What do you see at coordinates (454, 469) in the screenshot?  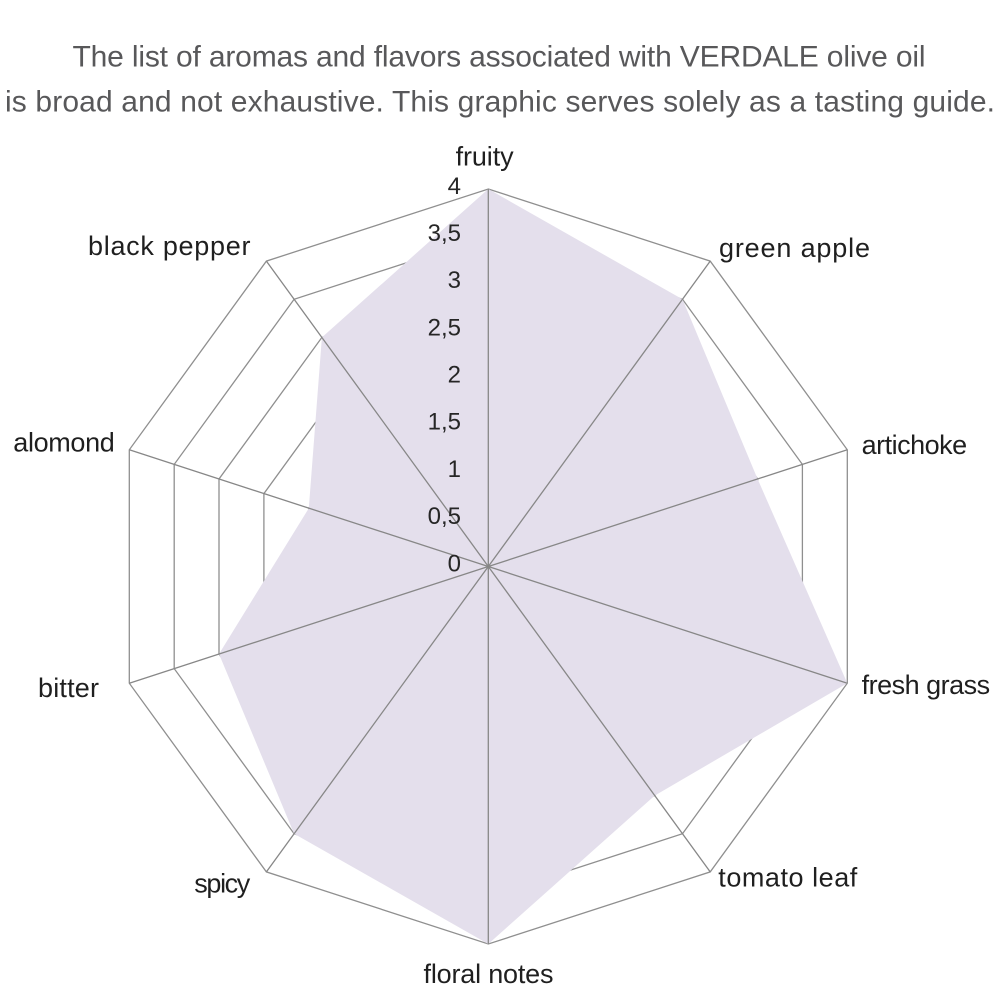 I see `svg-text: 1` at bounding box center [454, 469].